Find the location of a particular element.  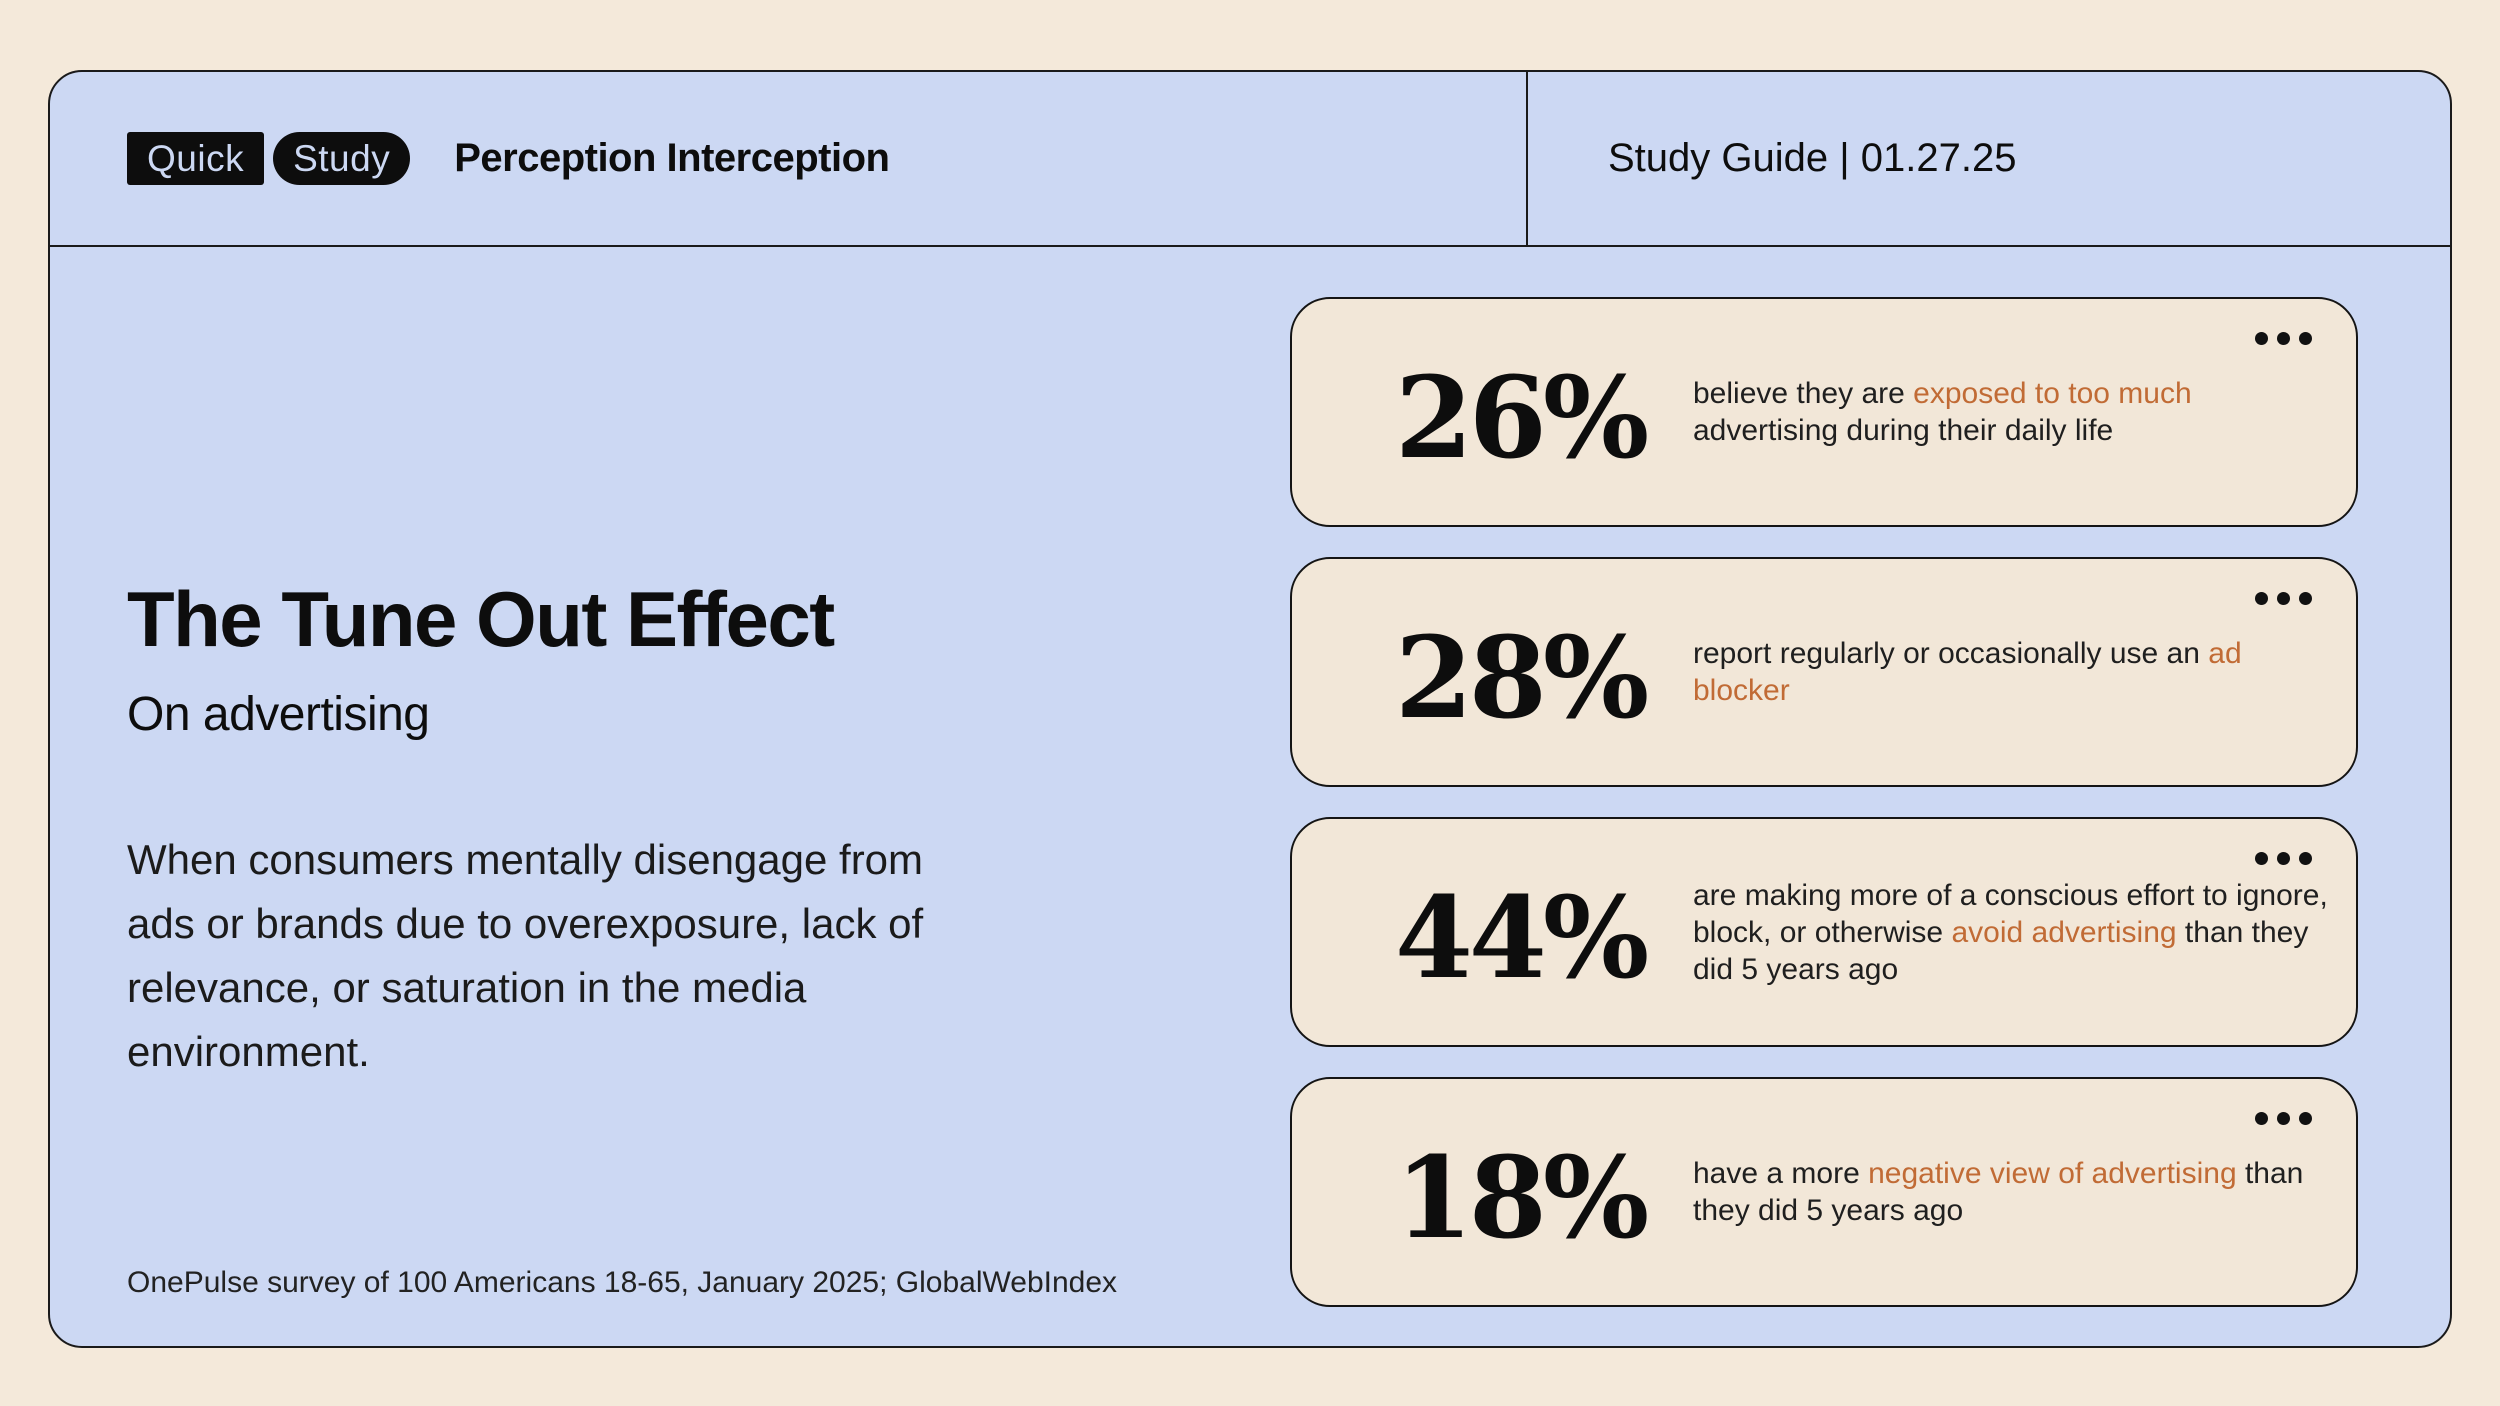

stat-text-highlight: ad blocker is located at coordinates (1967, 672).